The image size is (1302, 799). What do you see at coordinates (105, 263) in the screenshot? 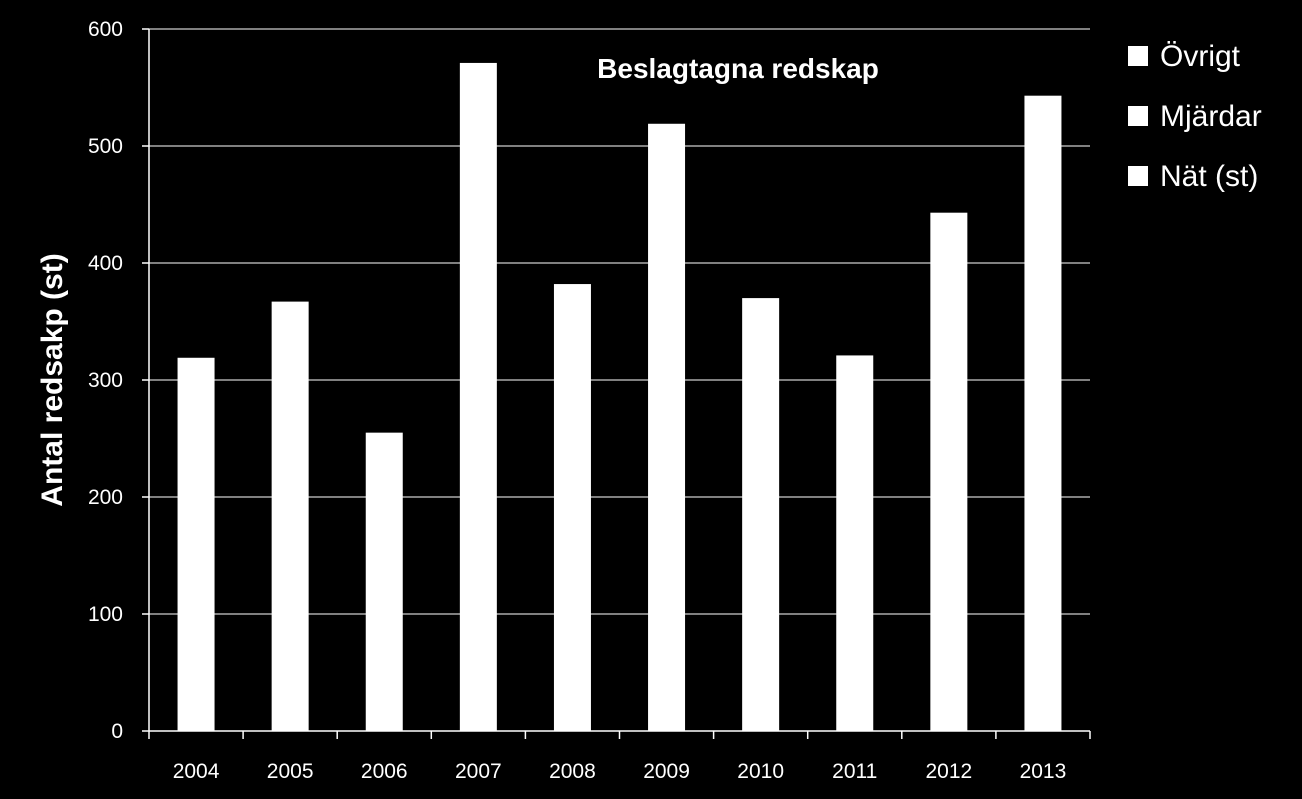
I see `y-tick-label-400: 400` at bounding box center [105, 263].